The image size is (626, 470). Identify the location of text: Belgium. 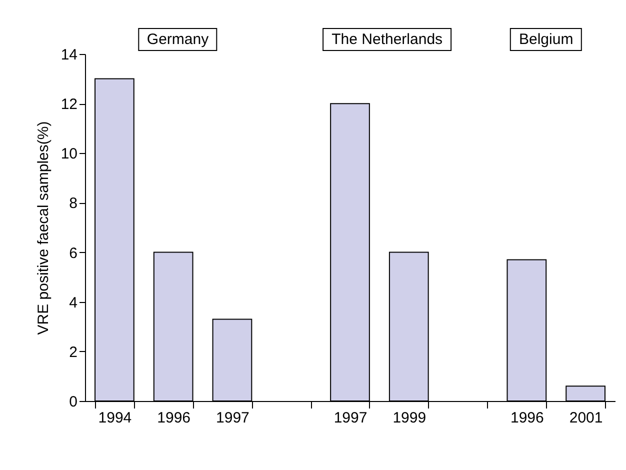
(546, 39).